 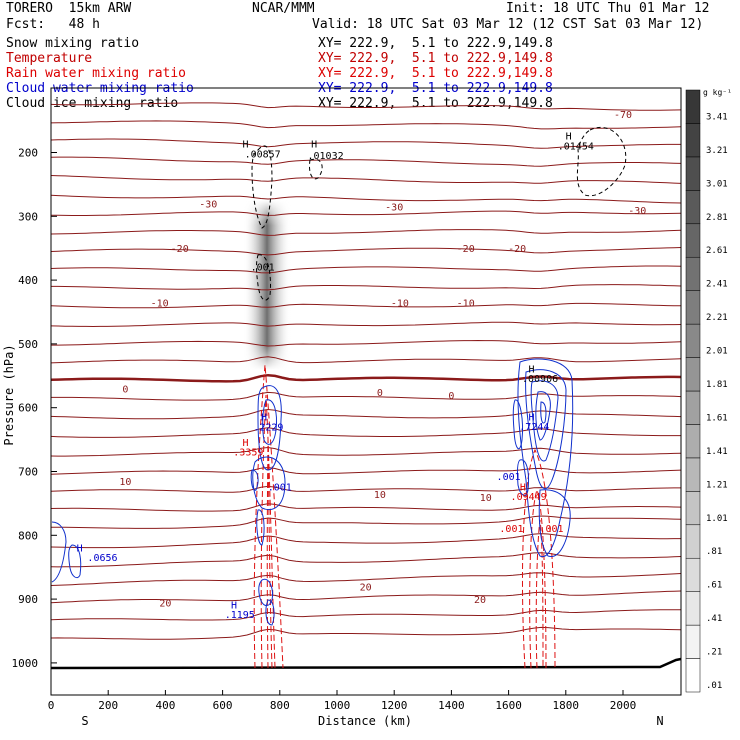 I want to click on y-axis-label: Pressure (hPa), so click(x=9, y=394).